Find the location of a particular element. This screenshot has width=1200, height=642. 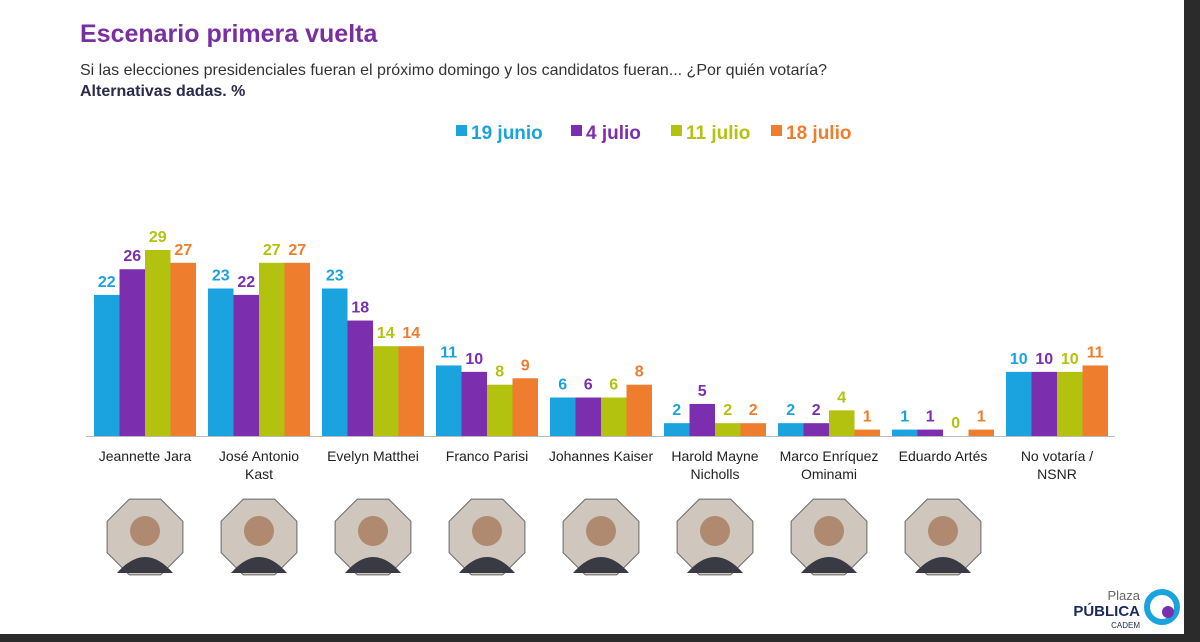

logo-text: Plaza is located at coordinates (1123, 595).